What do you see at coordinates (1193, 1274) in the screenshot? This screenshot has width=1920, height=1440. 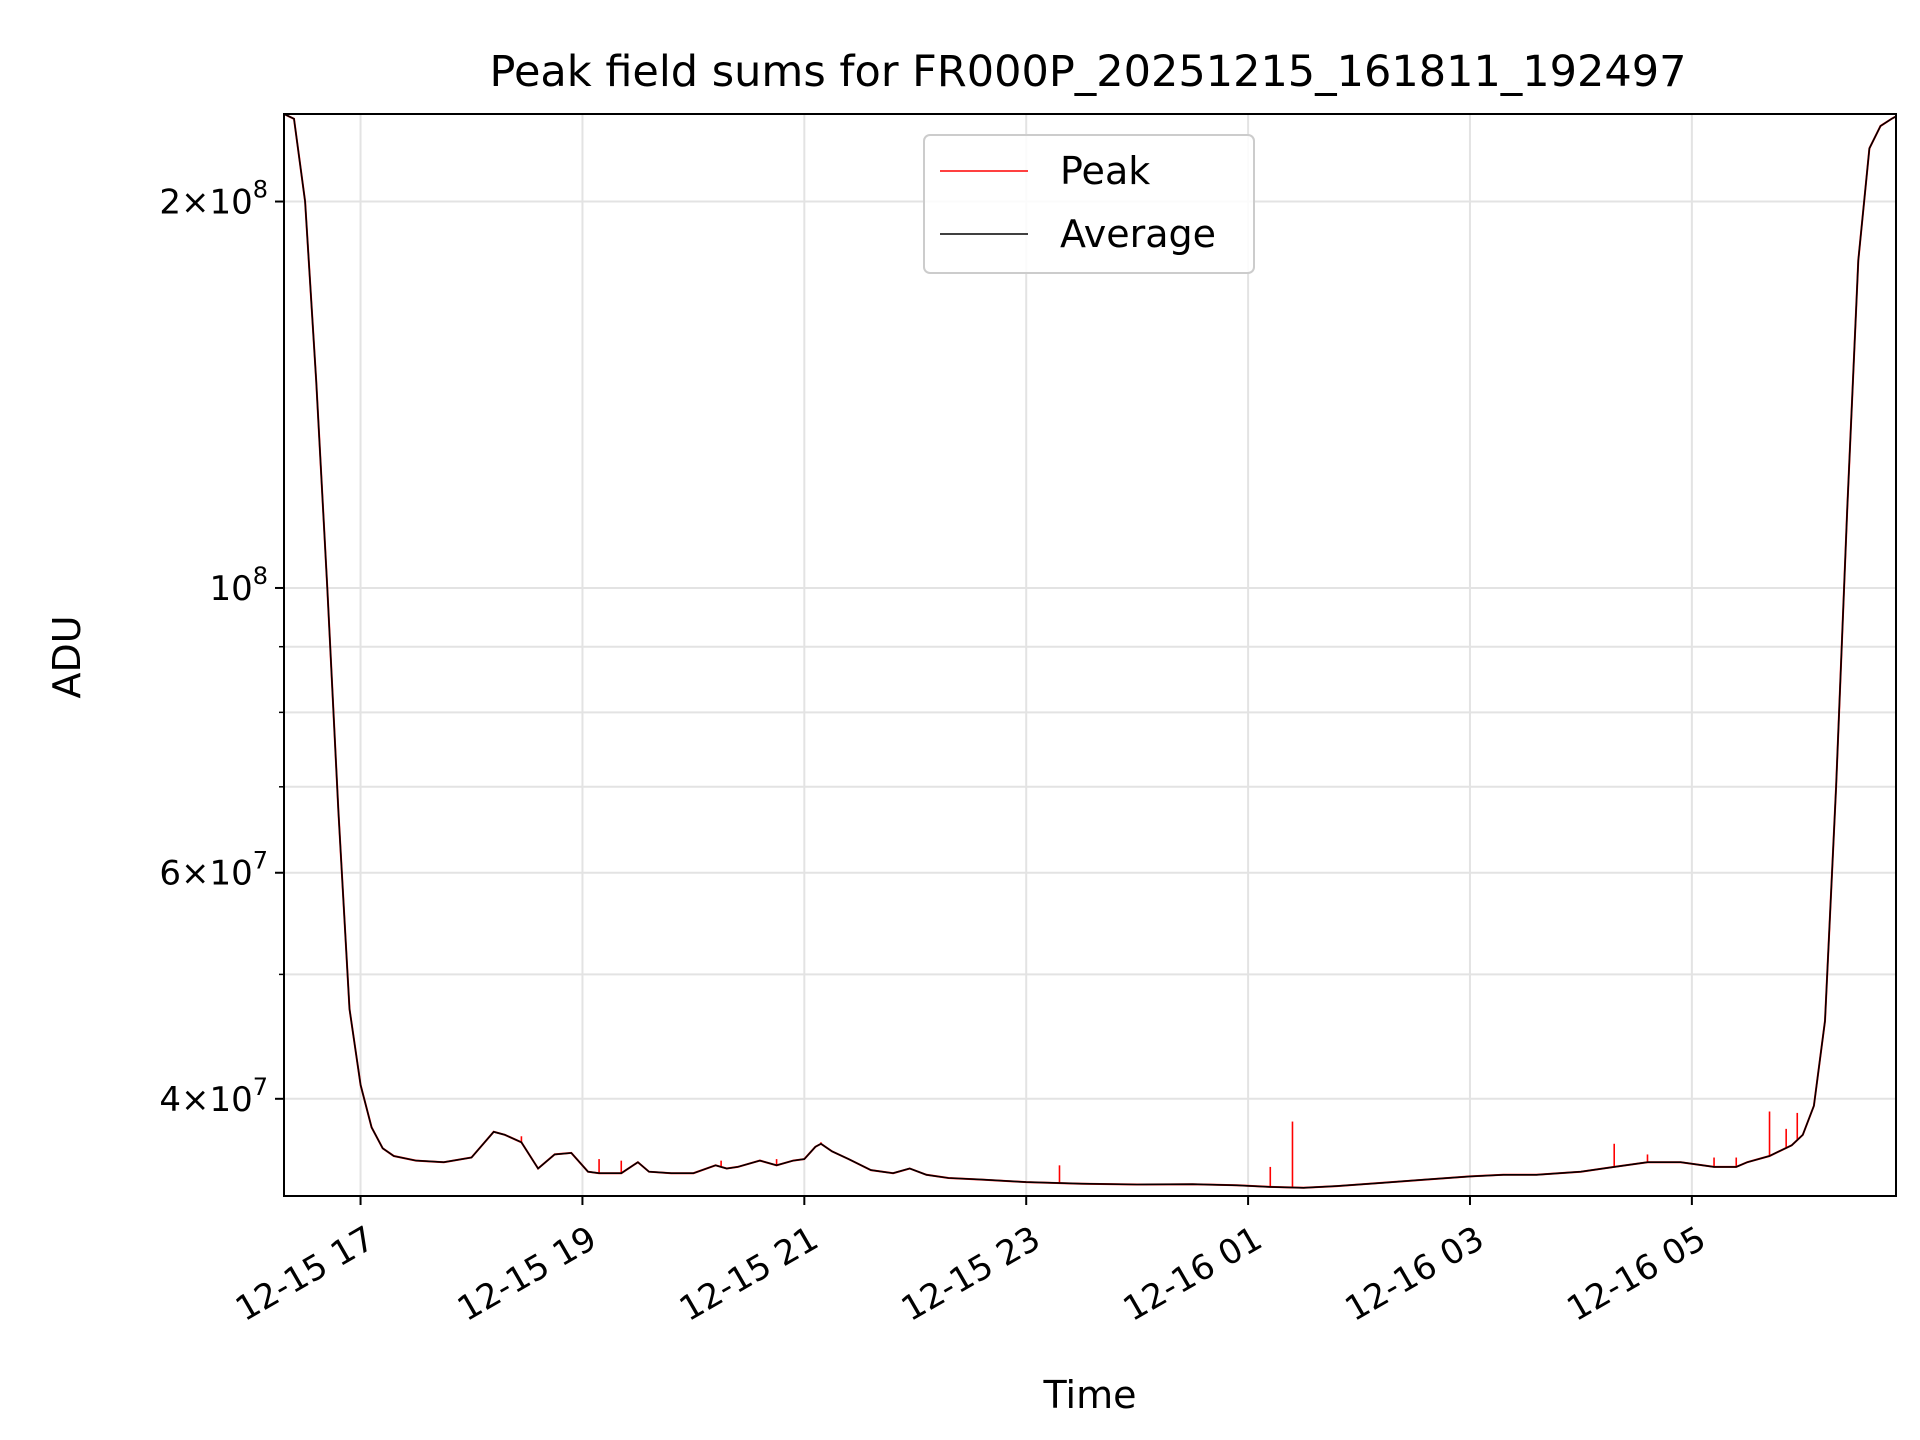 I see `x-tick-label: 12-16 01` at bounding box center [1193, 1274].